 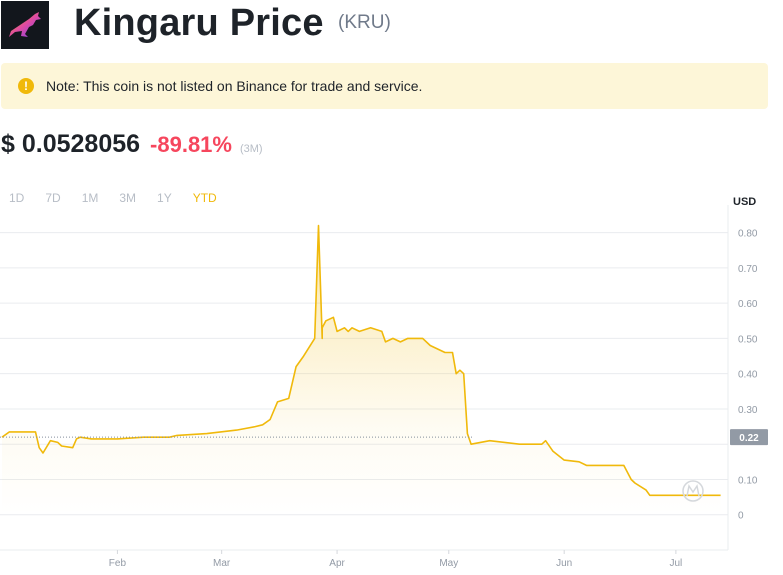 I want to click on x-tick-label: Apr, so click(x=337, y=563).